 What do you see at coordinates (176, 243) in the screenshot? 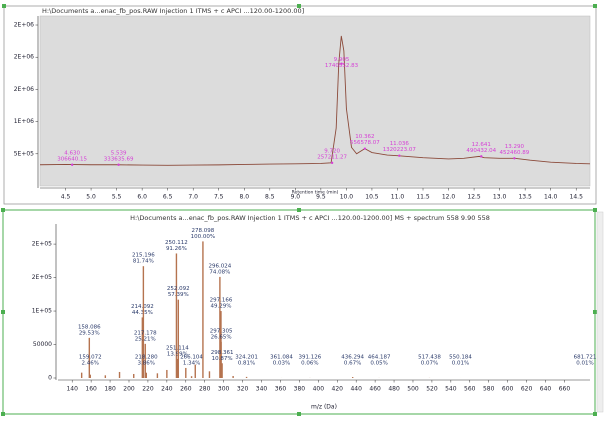
I see `peak-mz-label: 250.112` at bounding box center [176, 243].